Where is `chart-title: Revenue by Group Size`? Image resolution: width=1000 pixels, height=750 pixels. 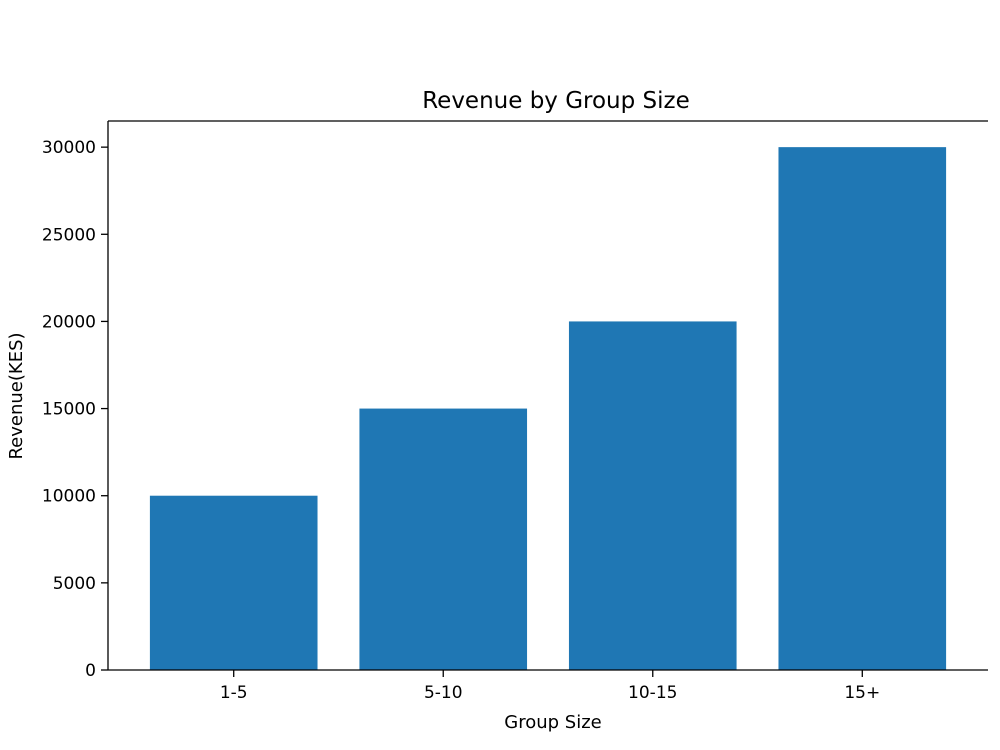
chart-title: Revenue by Group Size is located at coordinates (556, 101).